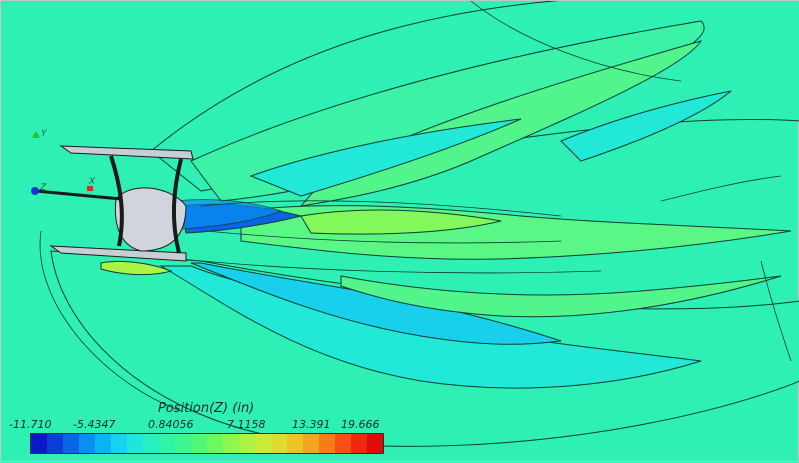 Image resolution: width=799 pixels, height=463 pixels. Describe the element at coordinates (90, 188) in the screenshot. I see `x-axis-marker` at that location.